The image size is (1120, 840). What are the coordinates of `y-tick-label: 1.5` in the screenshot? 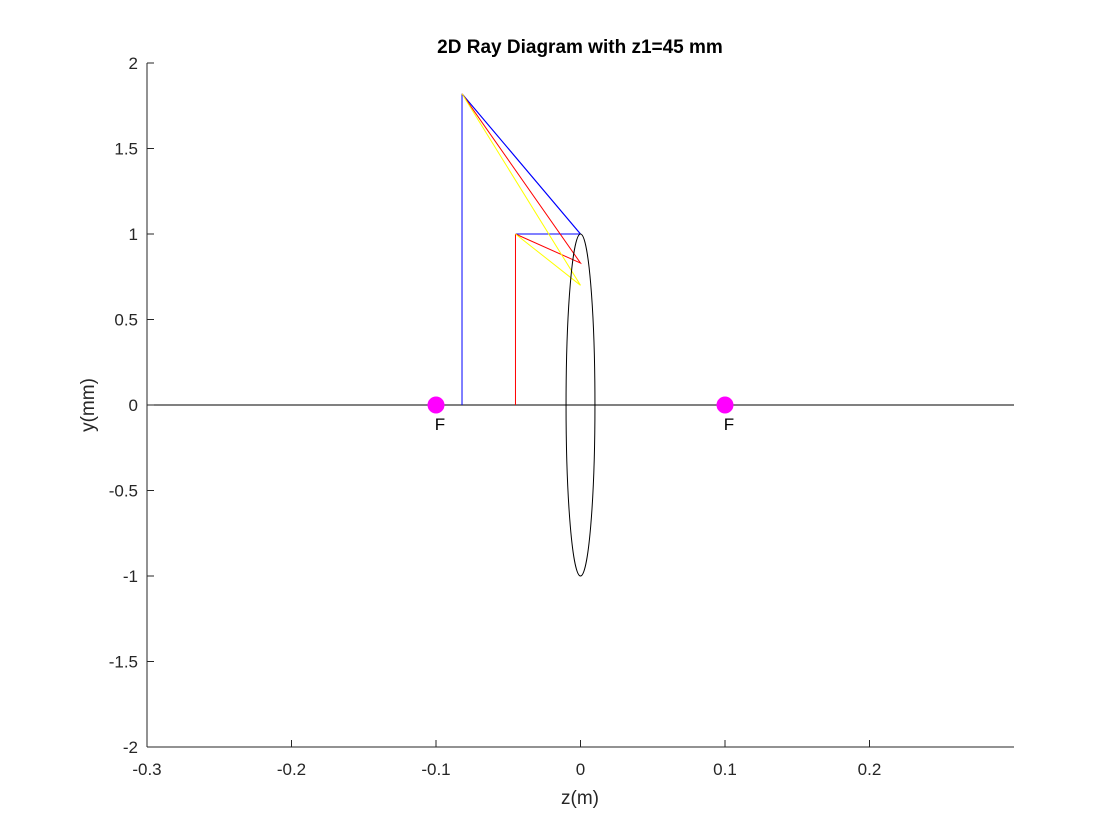 It's located at (126, 149).